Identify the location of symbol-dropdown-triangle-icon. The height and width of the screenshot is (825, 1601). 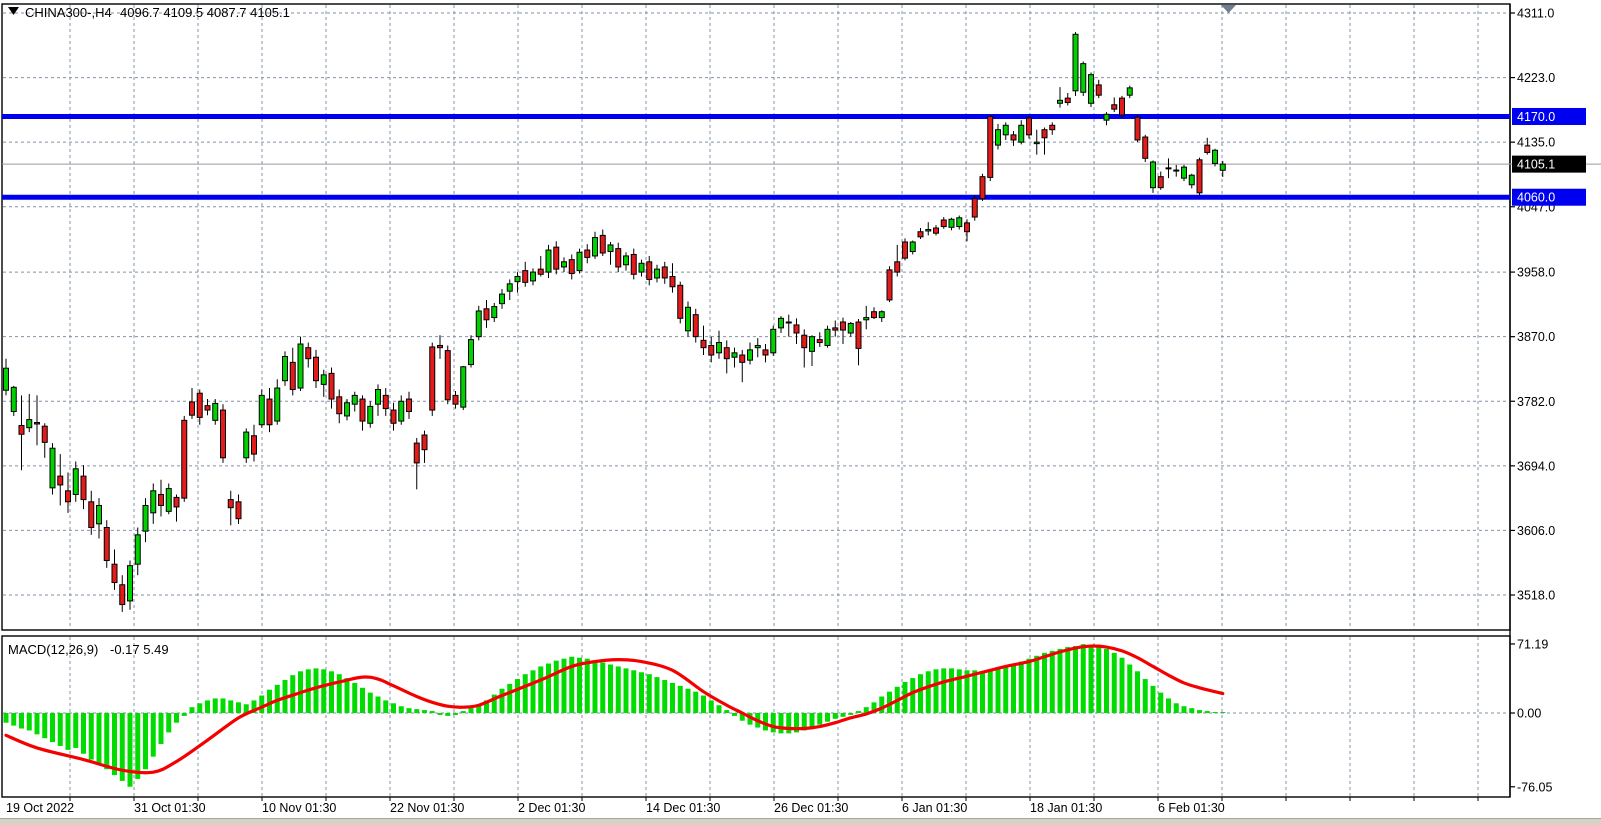
(13, 11).